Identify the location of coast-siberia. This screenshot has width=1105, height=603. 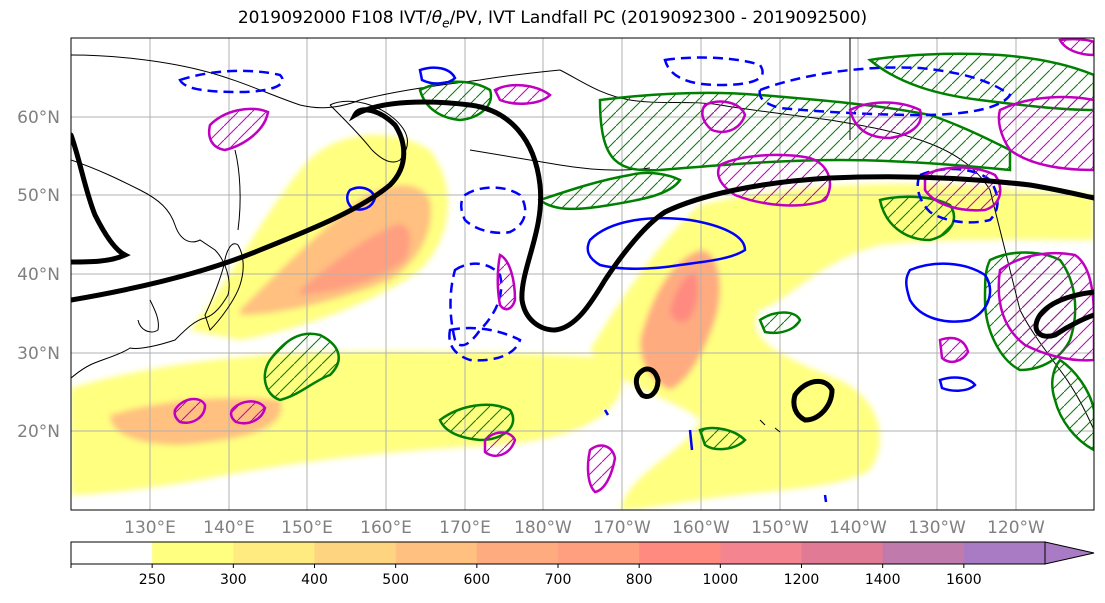
(316, 81).